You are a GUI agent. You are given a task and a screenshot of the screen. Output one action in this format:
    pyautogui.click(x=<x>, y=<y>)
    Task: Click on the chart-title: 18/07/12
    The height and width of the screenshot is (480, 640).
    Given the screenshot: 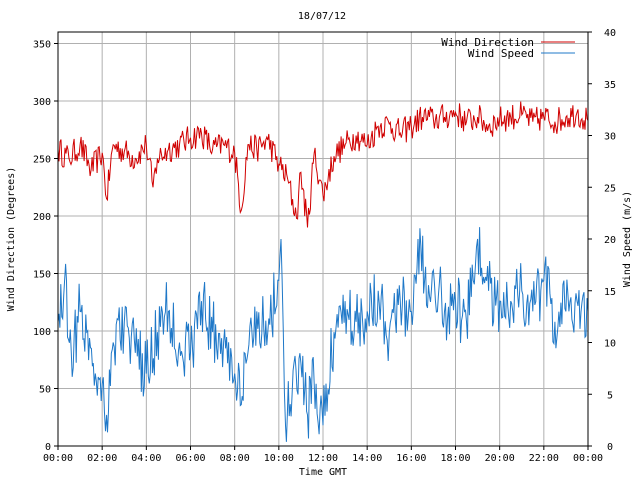 What is the action you would take?
    pyautogui.click(x=322, y=16)
    